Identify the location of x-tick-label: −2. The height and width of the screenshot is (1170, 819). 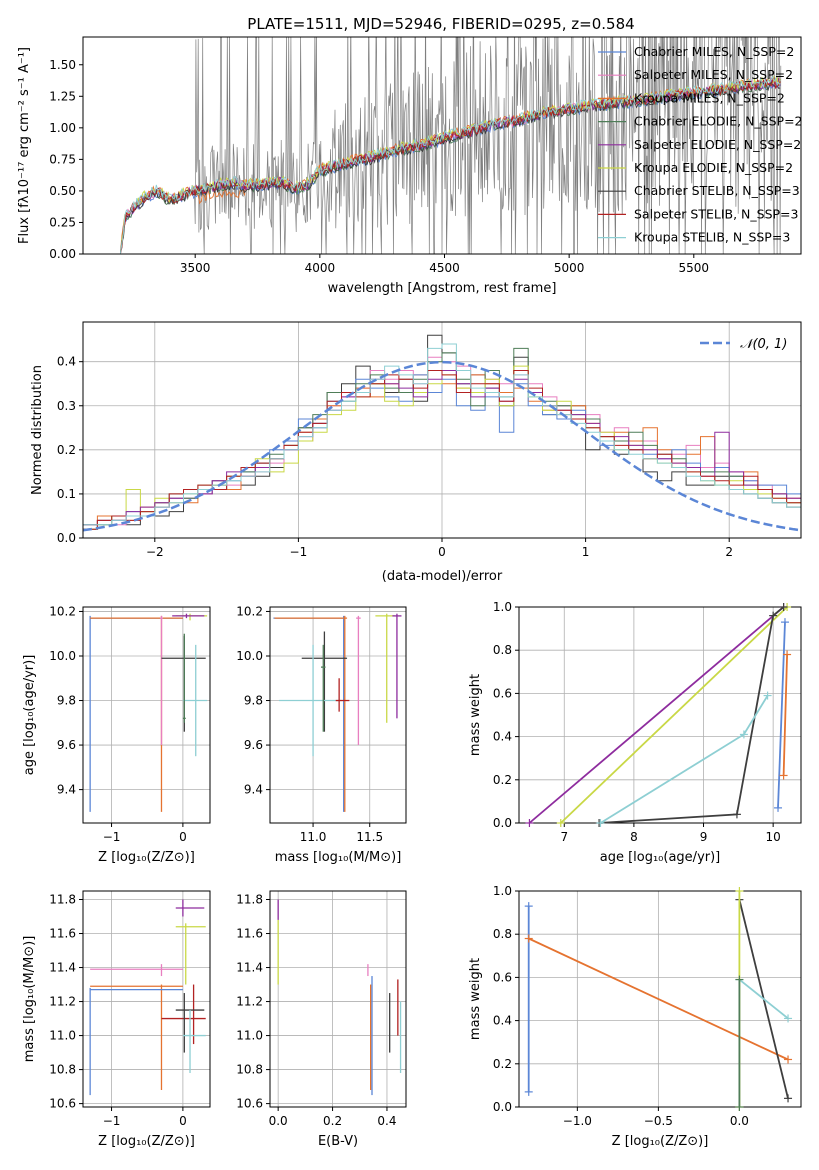
(155, 552).